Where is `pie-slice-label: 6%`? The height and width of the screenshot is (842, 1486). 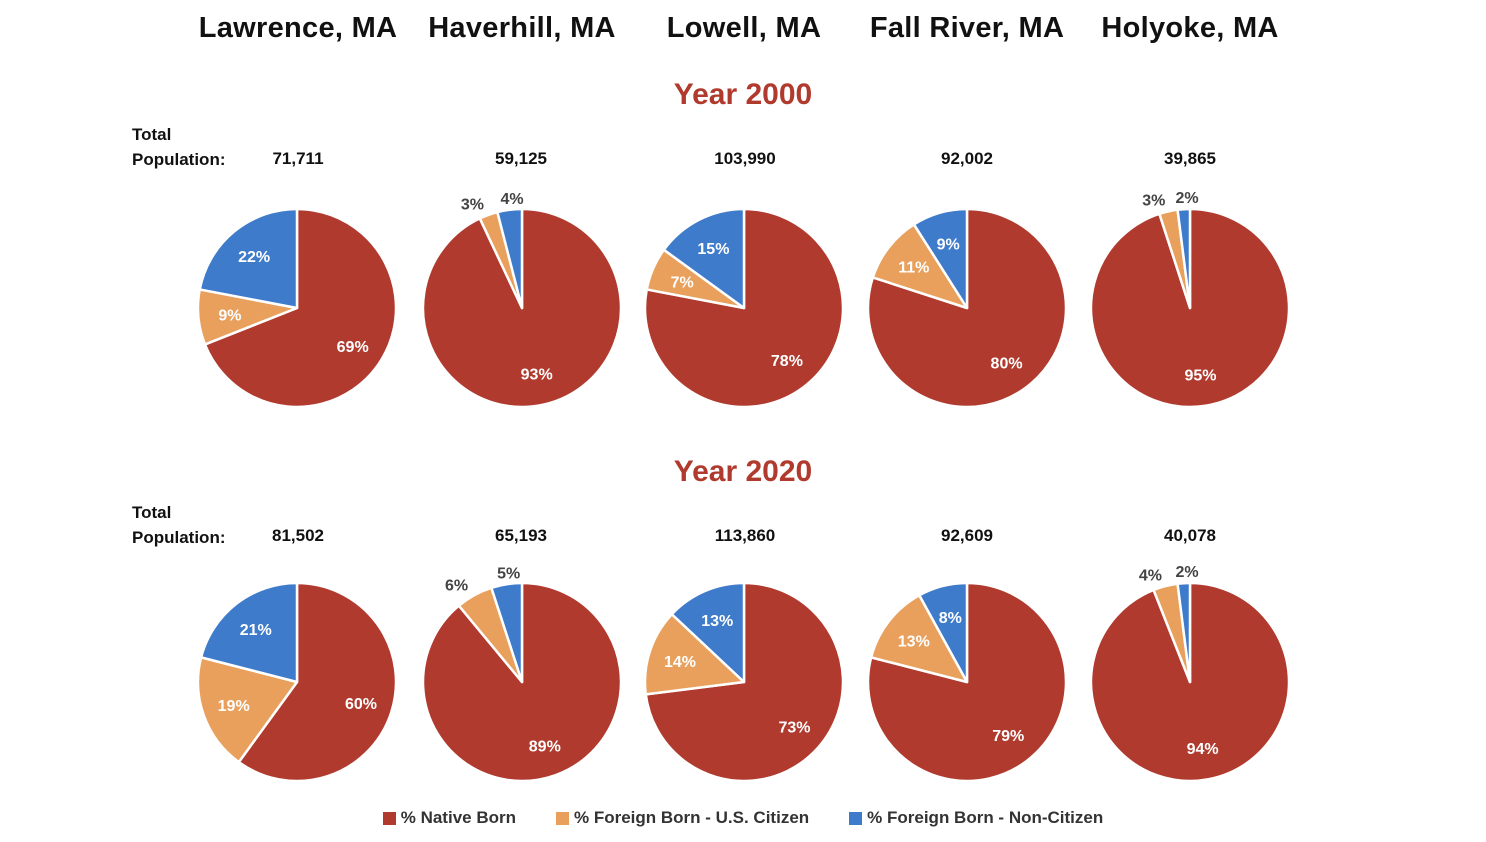
pie-slice-label: 6% is located at coordinates (456, 586).